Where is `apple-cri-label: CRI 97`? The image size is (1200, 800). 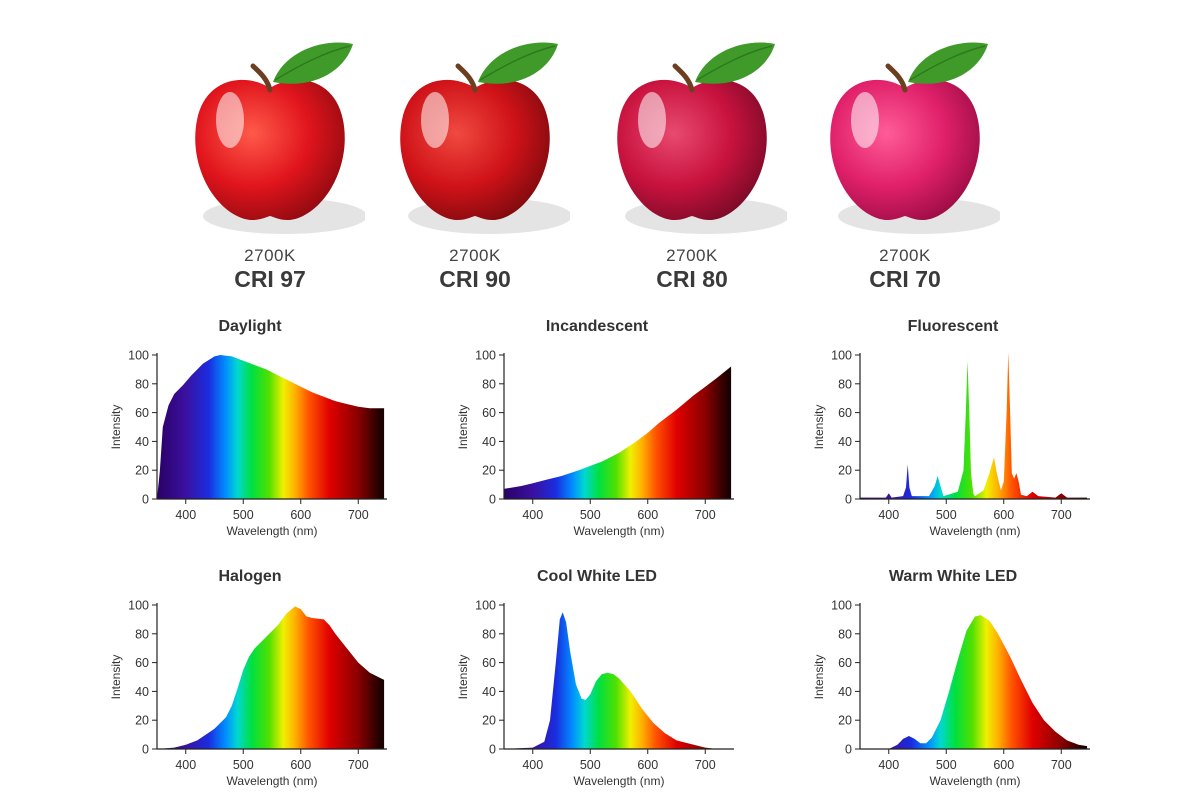
apple-cri-label: CRI 97 is located at coordinates (270, 279).